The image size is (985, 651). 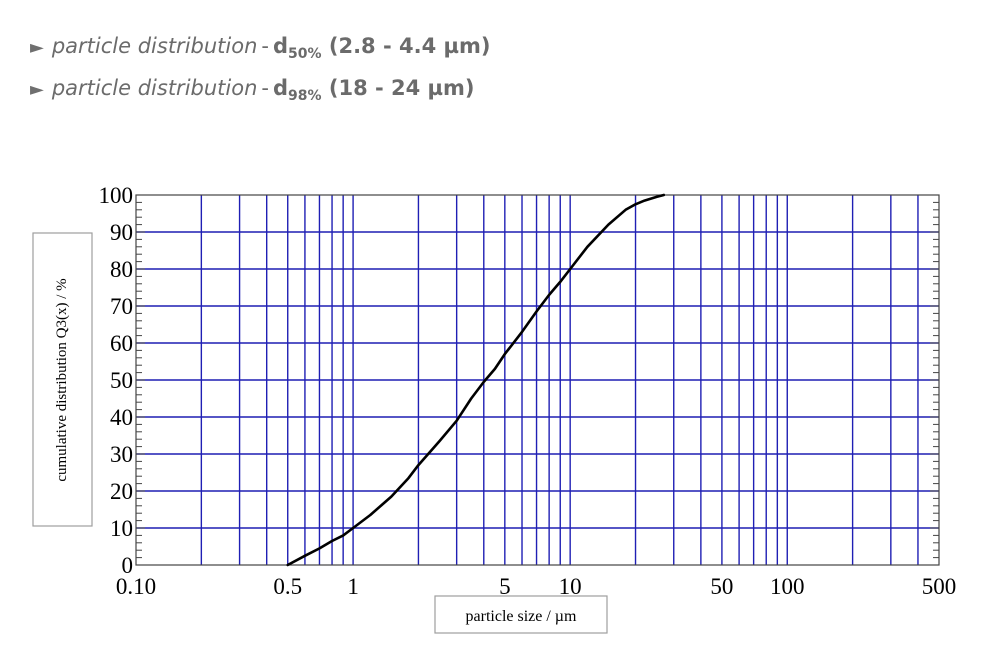 What do you see at coordinates (121, 343) in the screenshot?
I see `y-tick-label: 60` at bounding box center [121, 343].